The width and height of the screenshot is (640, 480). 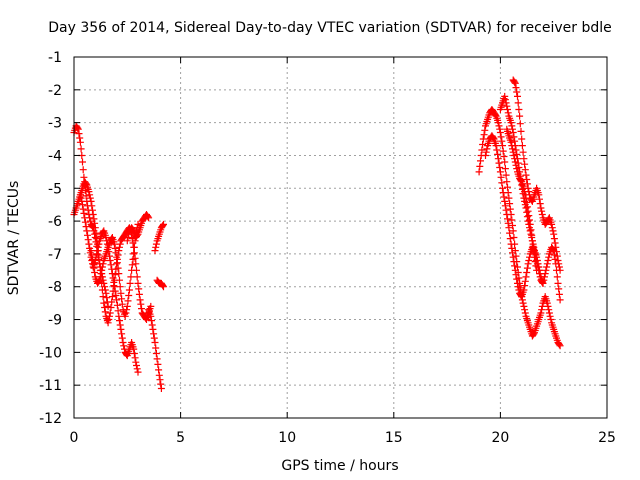 I want to click on y-tick-label: -11, so click(x=50, y=386).